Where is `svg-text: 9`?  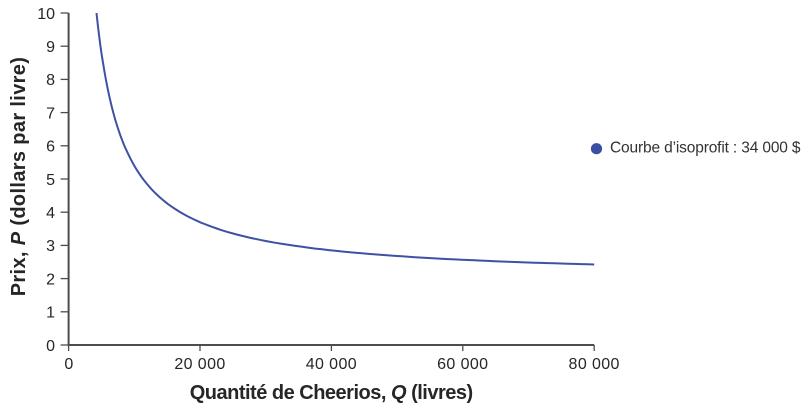
svg-text: 9 is located at coordinates (50, 47).